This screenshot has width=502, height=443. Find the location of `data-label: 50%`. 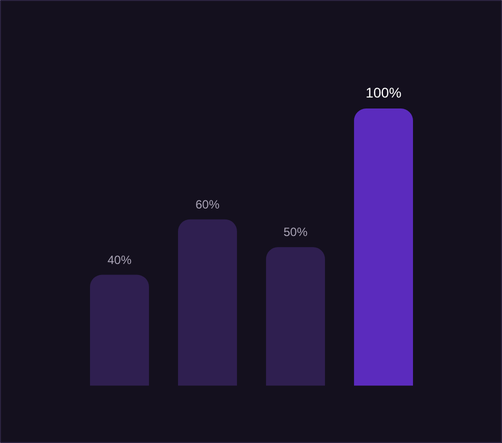

data-label: 50% is located at coordinates (295, 232).